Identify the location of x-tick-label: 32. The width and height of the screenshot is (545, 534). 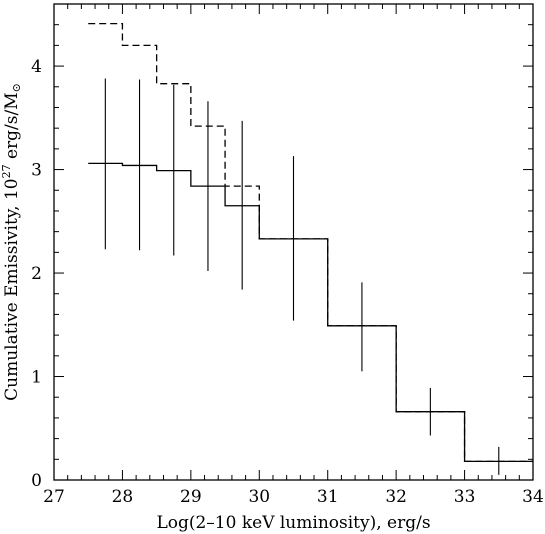
(396, 497).